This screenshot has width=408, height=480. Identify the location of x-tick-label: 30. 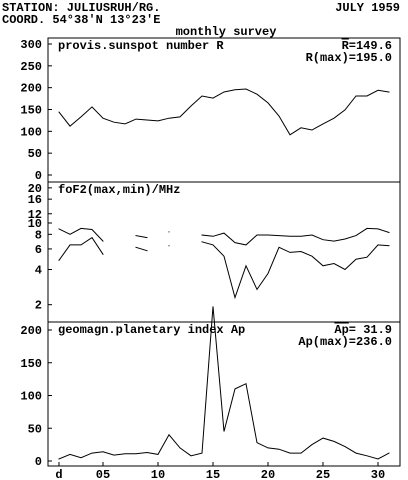
(378, 474).